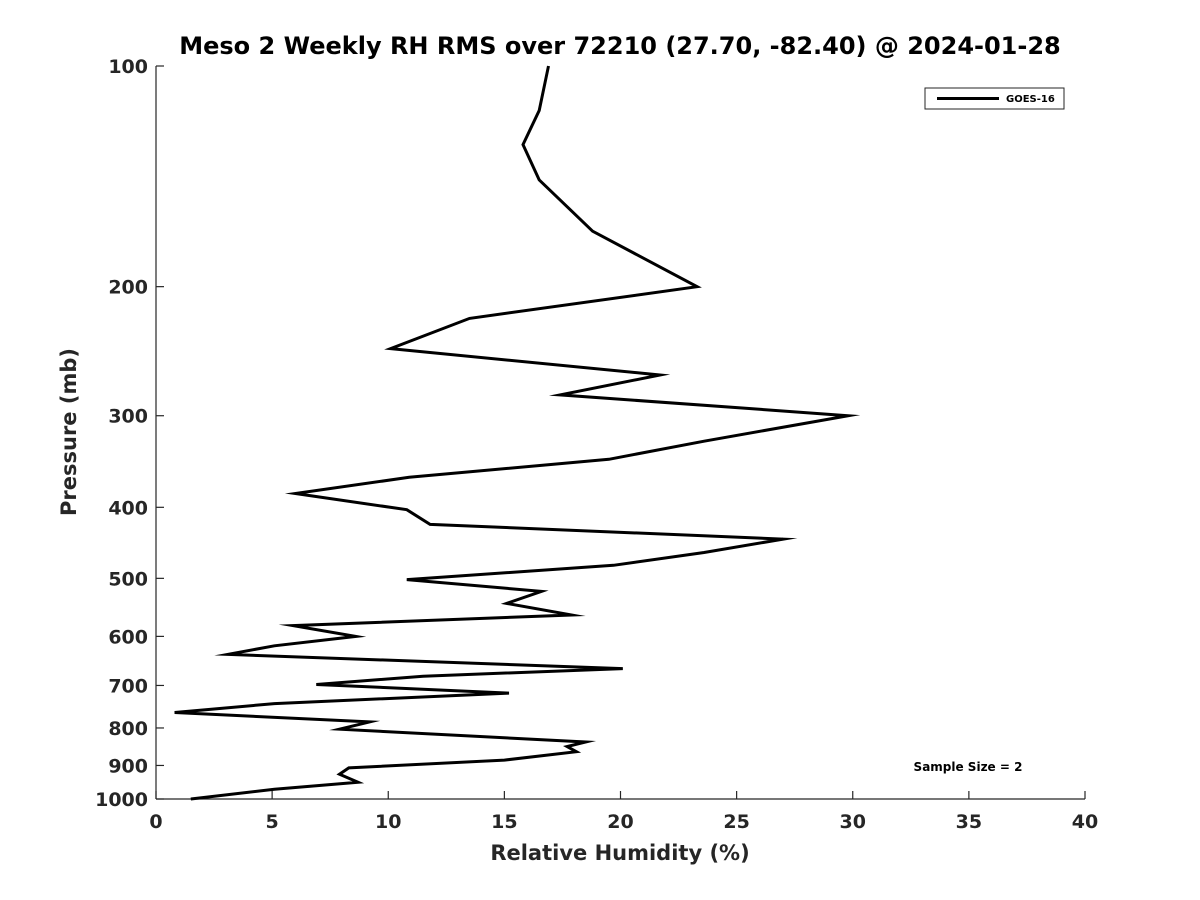  I want to click on y-tick-label: 800, so click(128, 729).